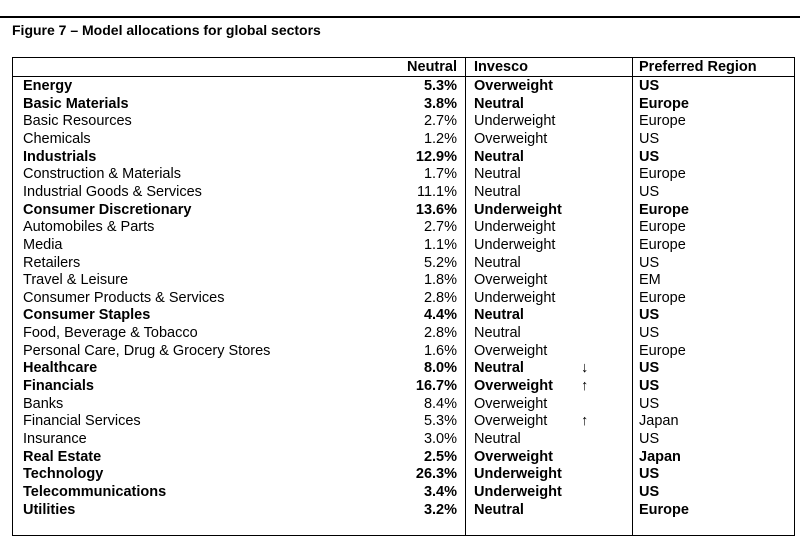  I want to click on table-row: Retailers 5.2% Neutral US, so click(403, 263).